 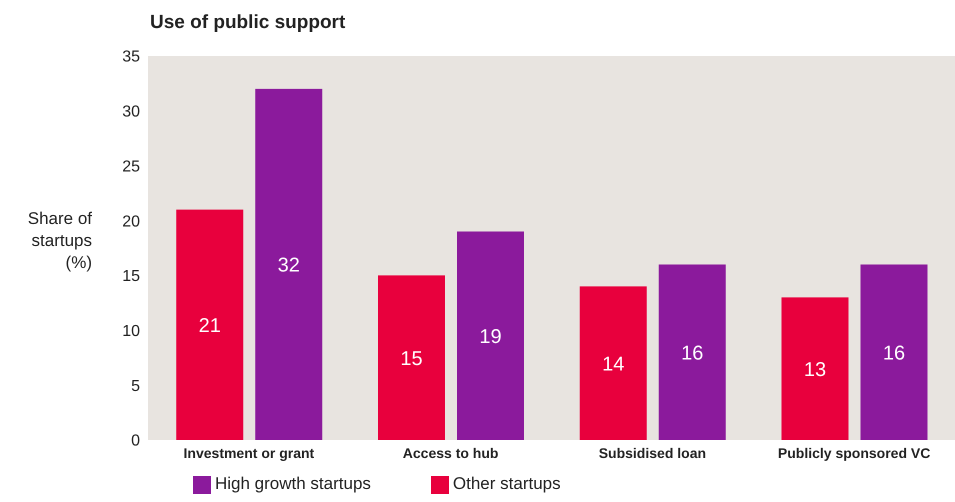 I want to click on legend-label: High growth startups, so click(x=293, y=483).